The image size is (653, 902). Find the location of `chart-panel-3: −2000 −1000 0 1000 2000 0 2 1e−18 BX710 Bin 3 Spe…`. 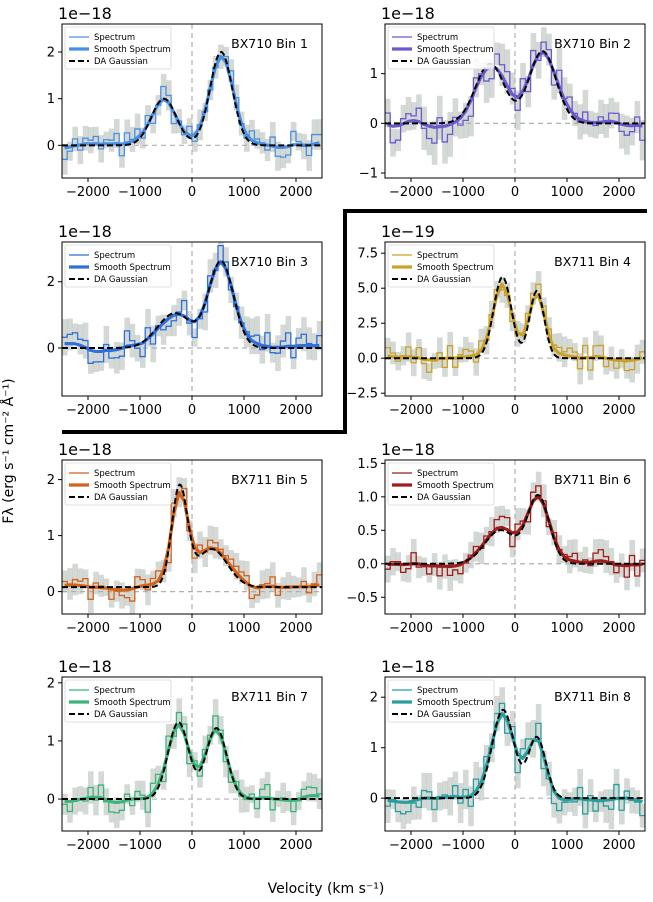

chart-panel-3: −2000 −1000 0 1000 2000 0 2 1e−18 BX710 Bin 3 Spe… is located at coordinates (185, 320).